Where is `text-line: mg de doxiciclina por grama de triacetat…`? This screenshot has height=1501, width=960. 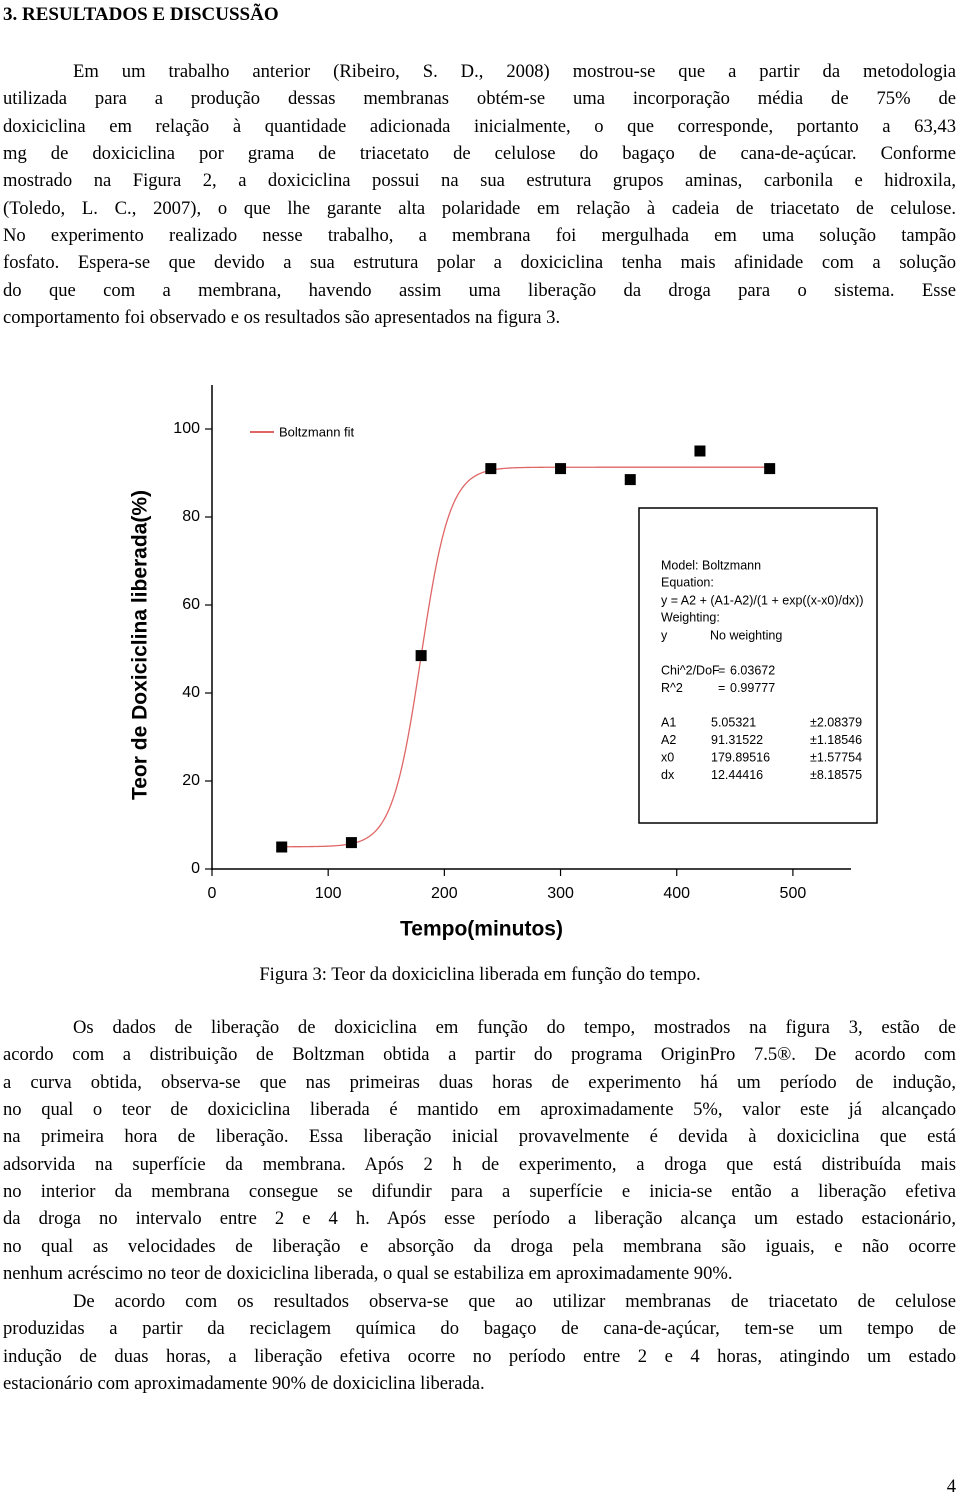 text-line: mg de doxiciclina por grama de triacetat… is located at coordinates (479, 154).